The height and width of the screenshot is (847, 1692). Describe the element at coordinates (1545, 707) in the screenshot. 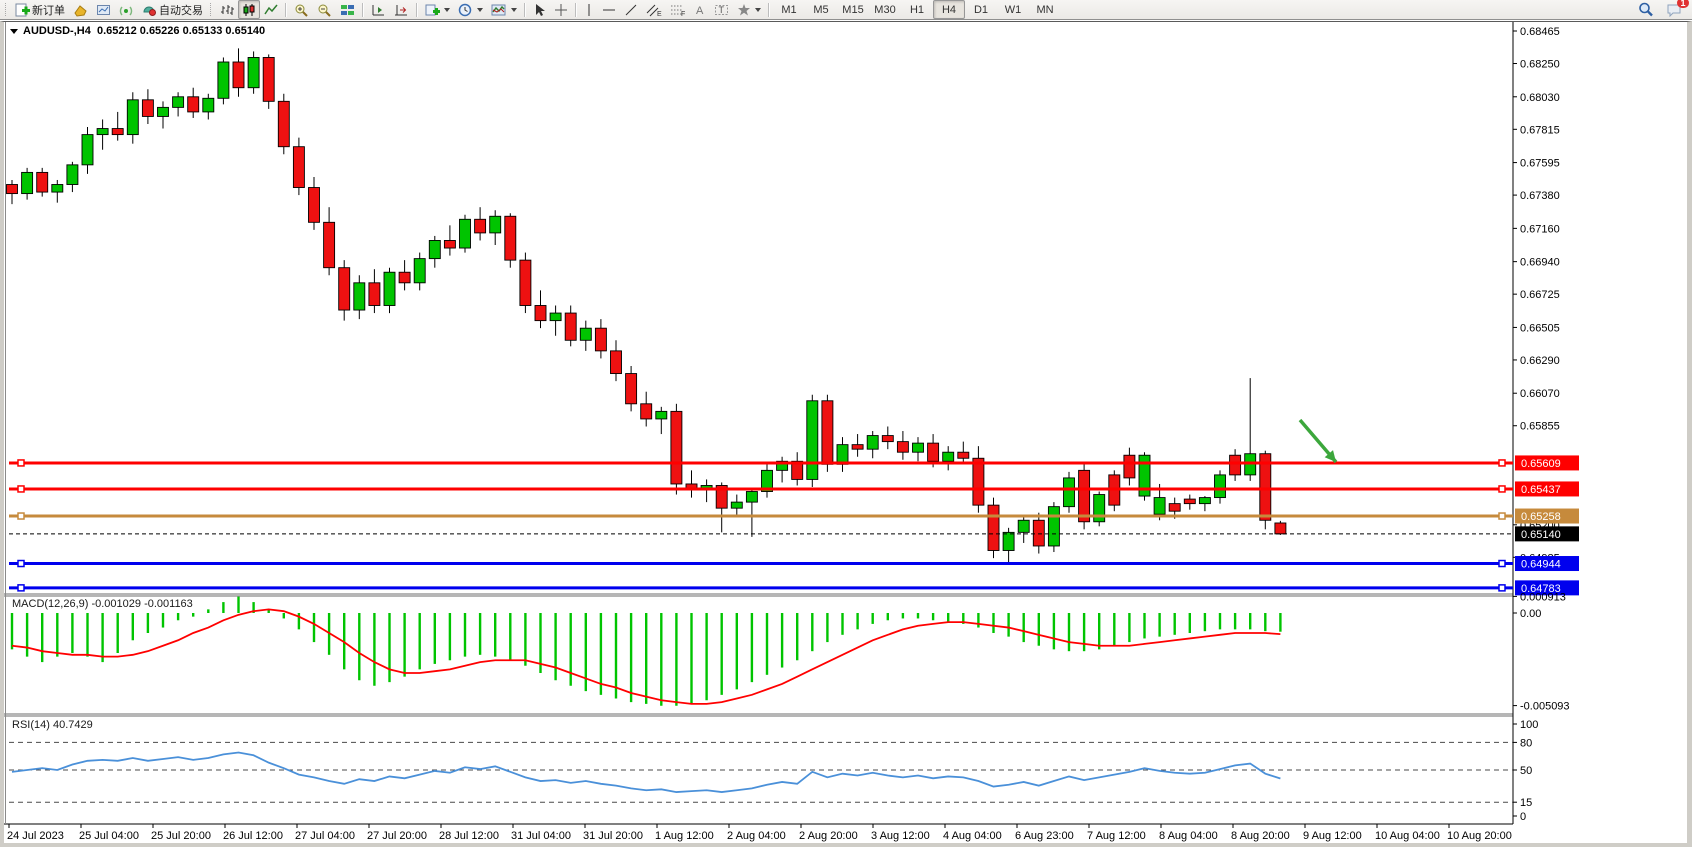

I see `svg-text: -0.005093` at that location.